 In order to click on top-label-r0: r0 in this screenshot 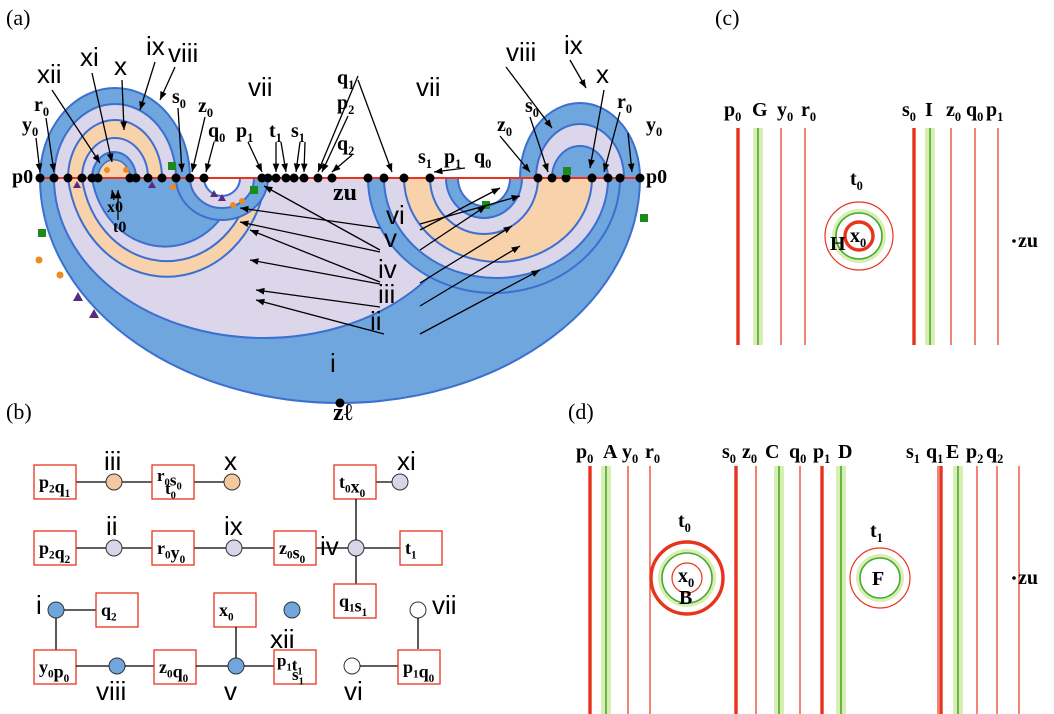, I will do `click(624, 103)`.